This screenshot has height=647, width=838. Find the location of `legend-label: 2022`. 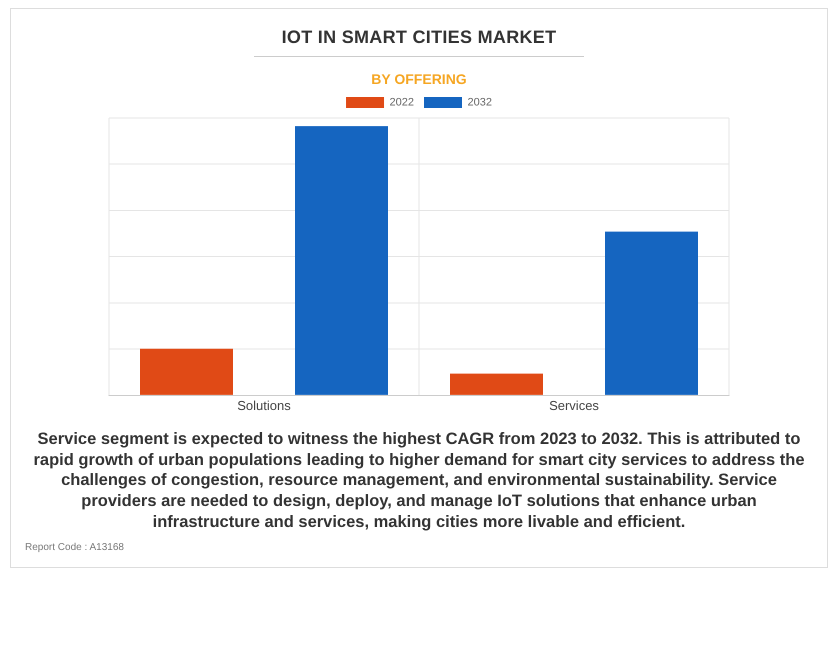

legend-label: 2022 is located at coordinates (402, 102).